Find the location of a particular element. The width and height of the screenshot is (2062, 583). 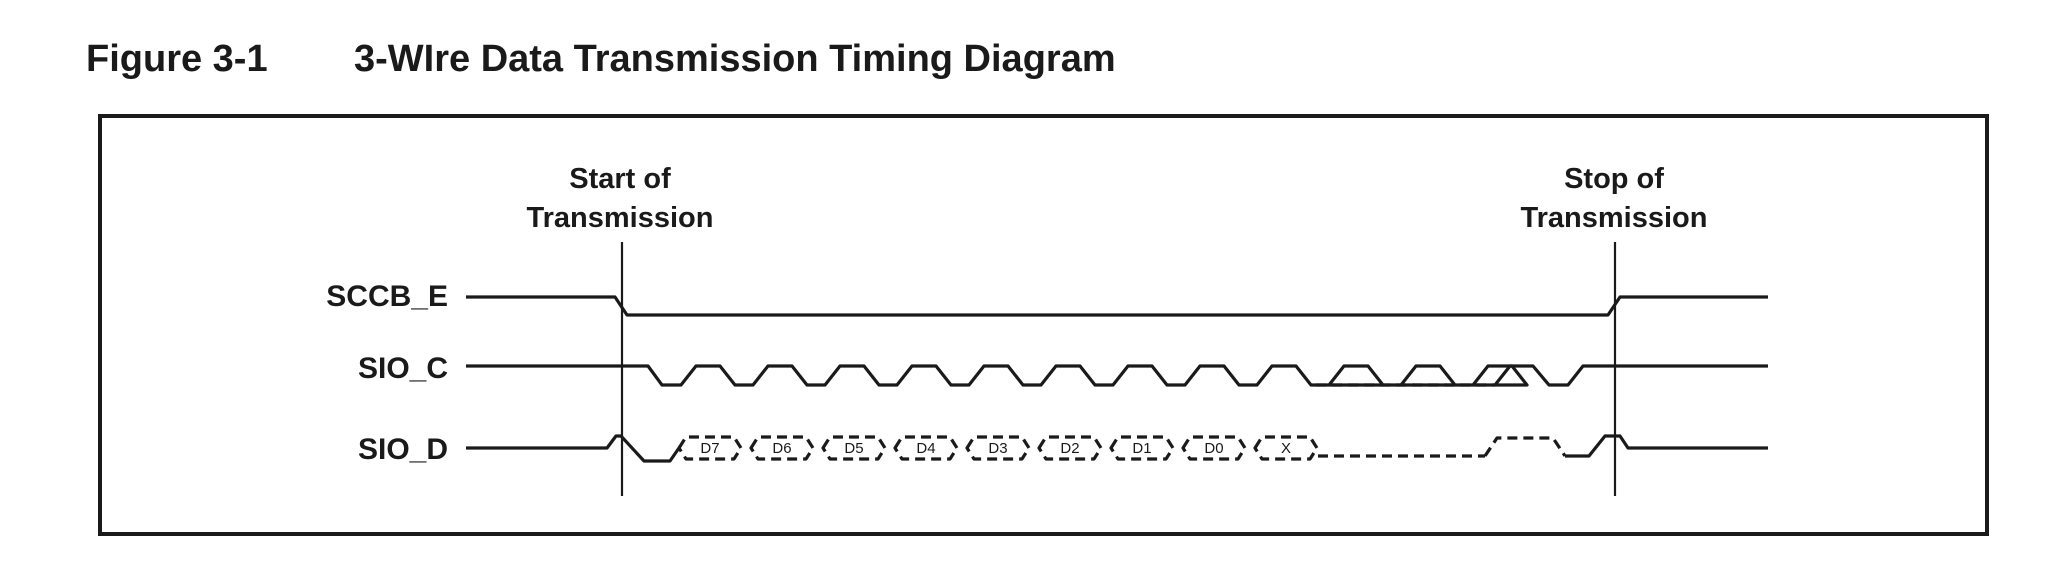

sio-d-stop-condition is located at coordinates (1666, 446).